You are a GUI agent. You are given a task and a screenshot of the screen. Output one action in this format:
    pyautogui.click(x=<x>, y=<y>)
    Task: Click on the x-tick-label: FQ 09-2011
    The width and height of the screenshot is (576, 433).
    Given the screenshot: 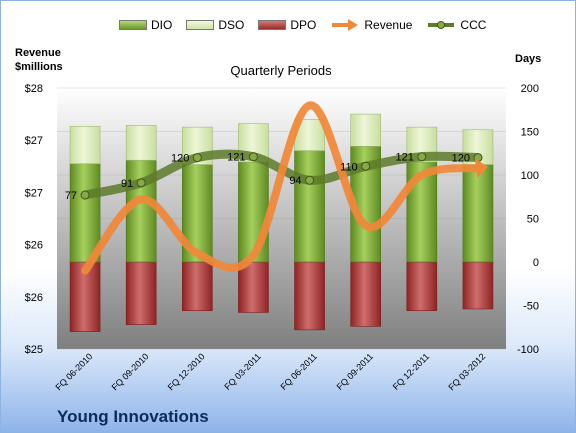 What is the action you would take?
    pyautogui.click(x=355, y=371)
    